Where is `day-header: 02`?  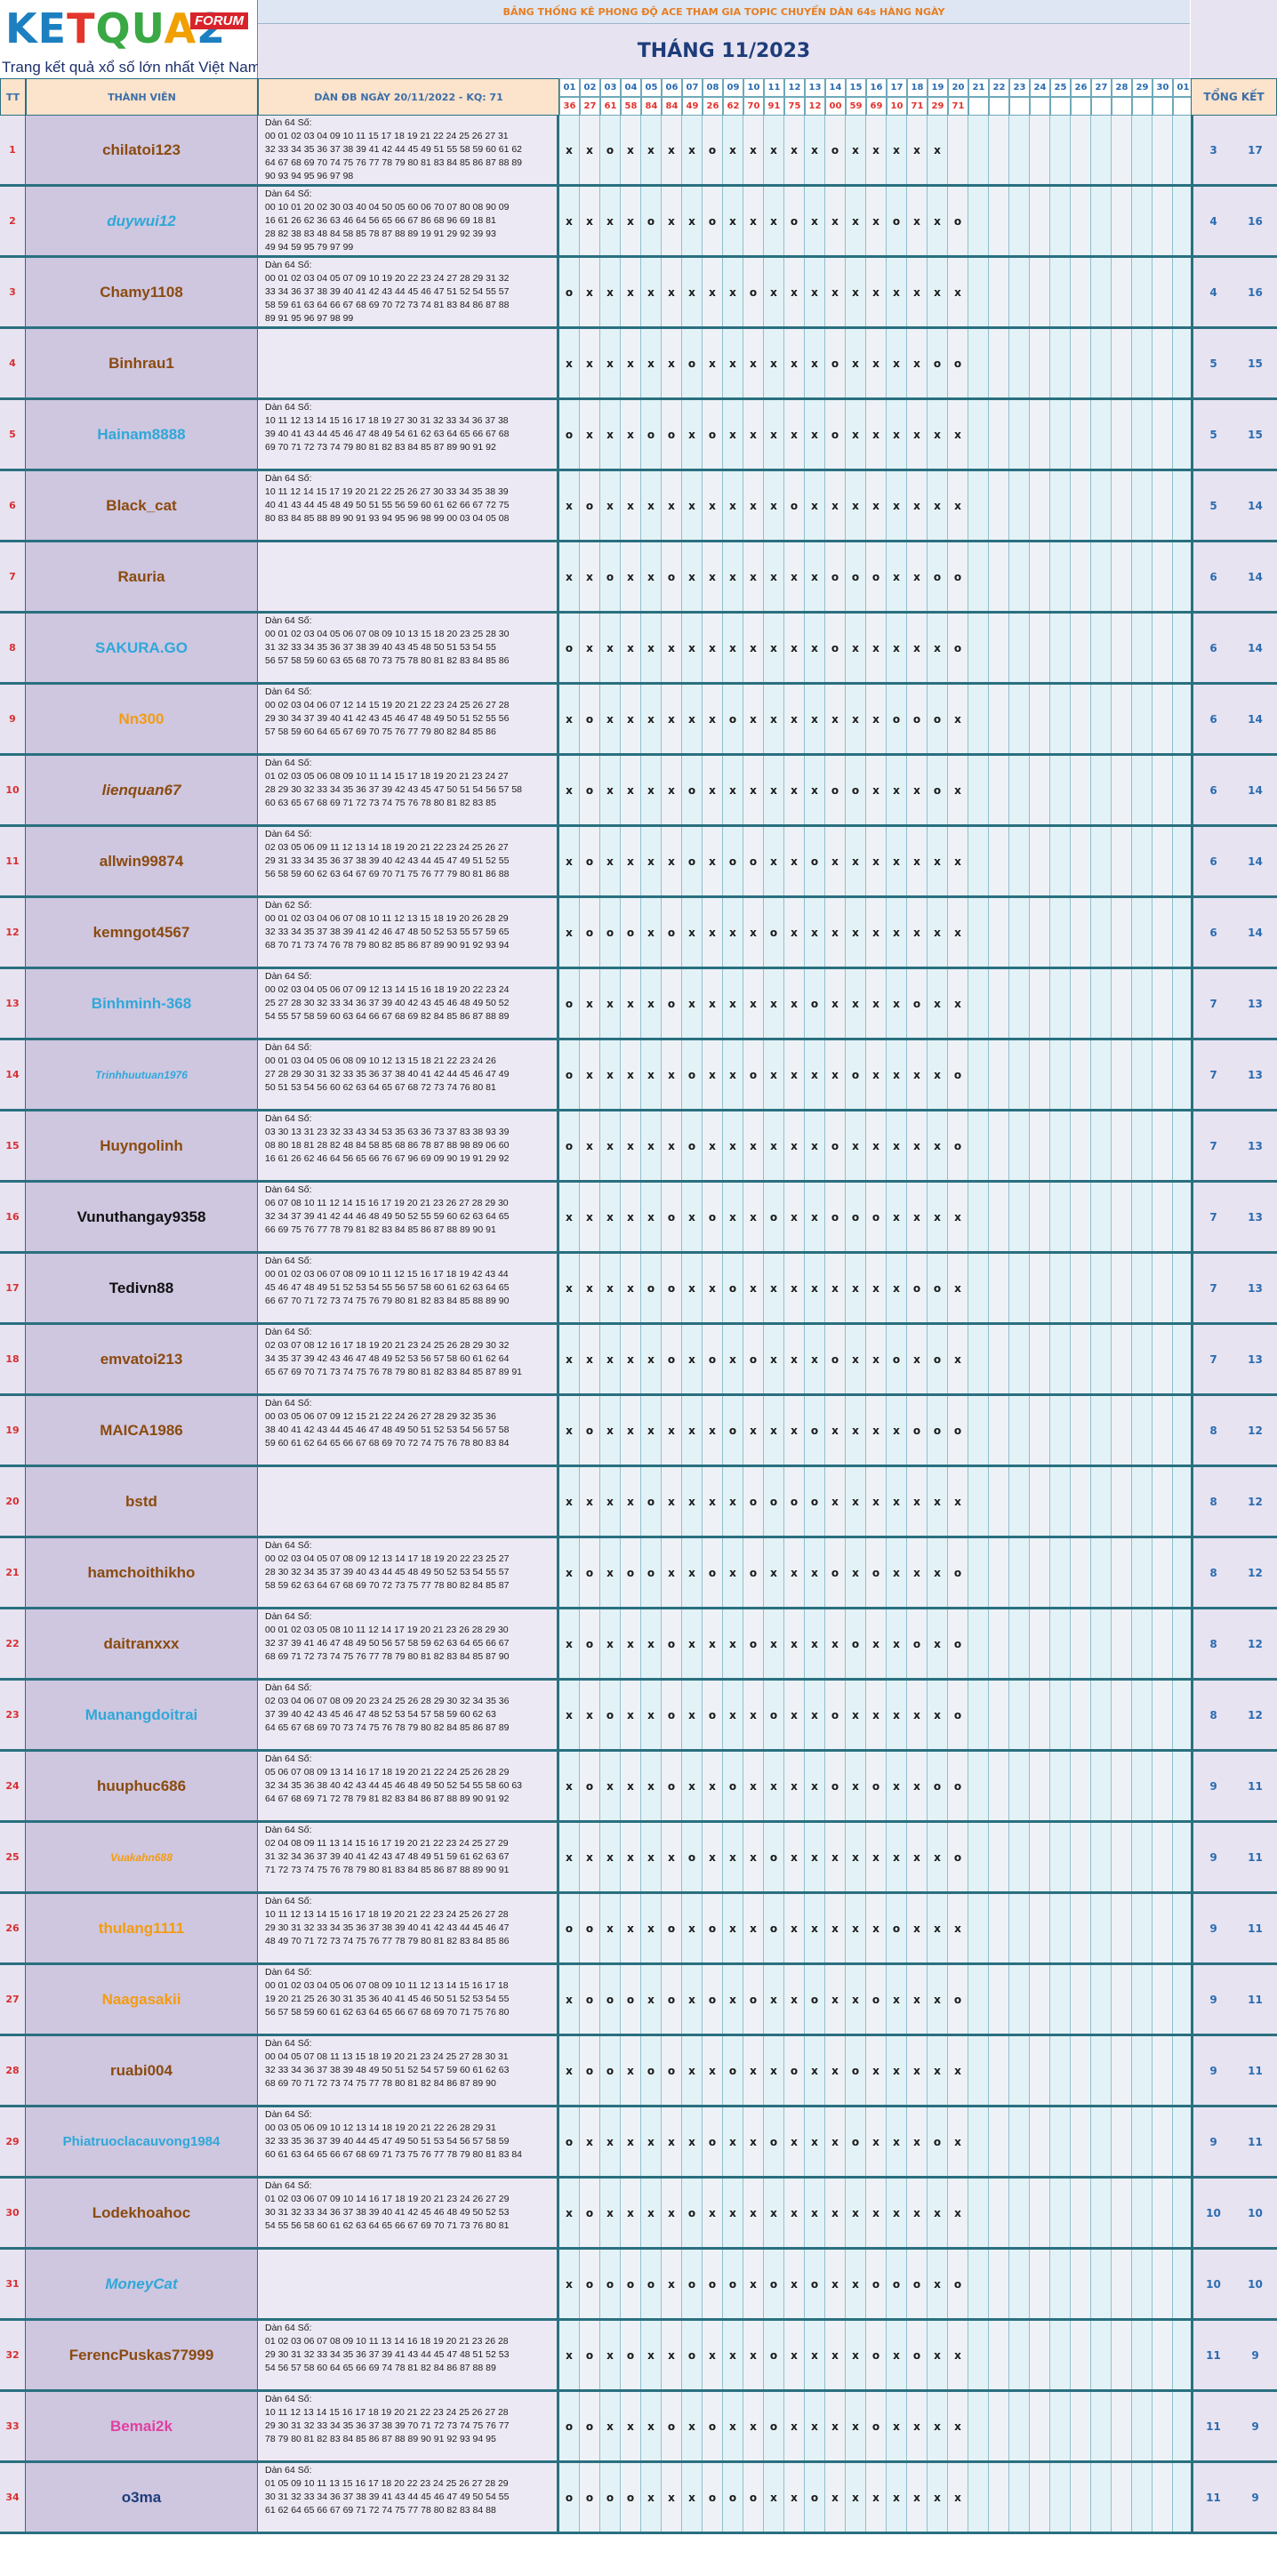 day-header: 02 is located at coordinates (590, 87).